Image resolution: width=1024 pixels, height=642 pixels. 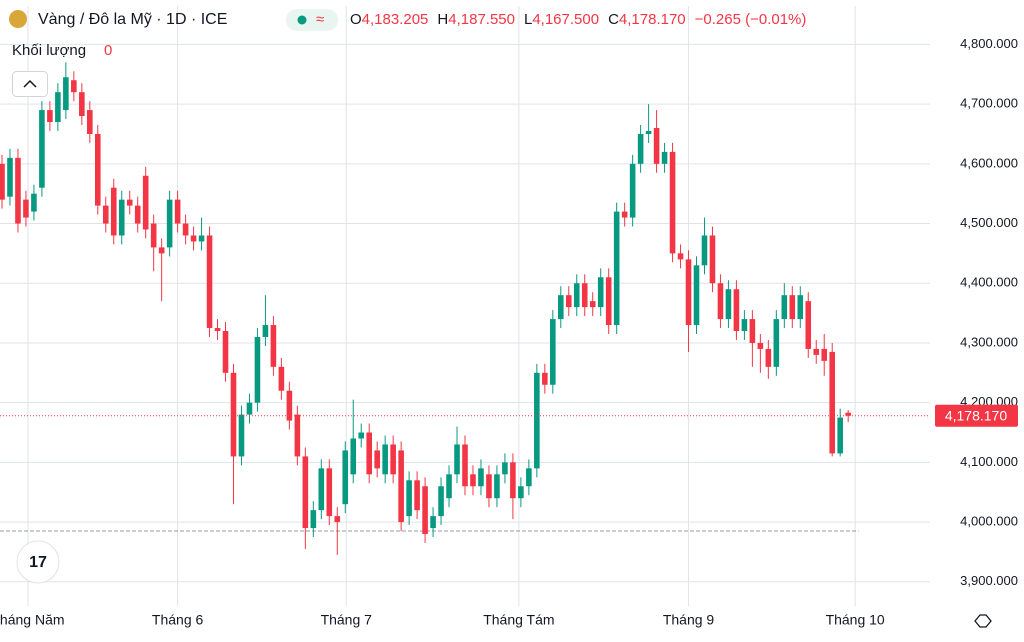 What do you see at coordinates (312, 20) in the screenshot?
I see `status-pill` at bounding box center [312, 20].